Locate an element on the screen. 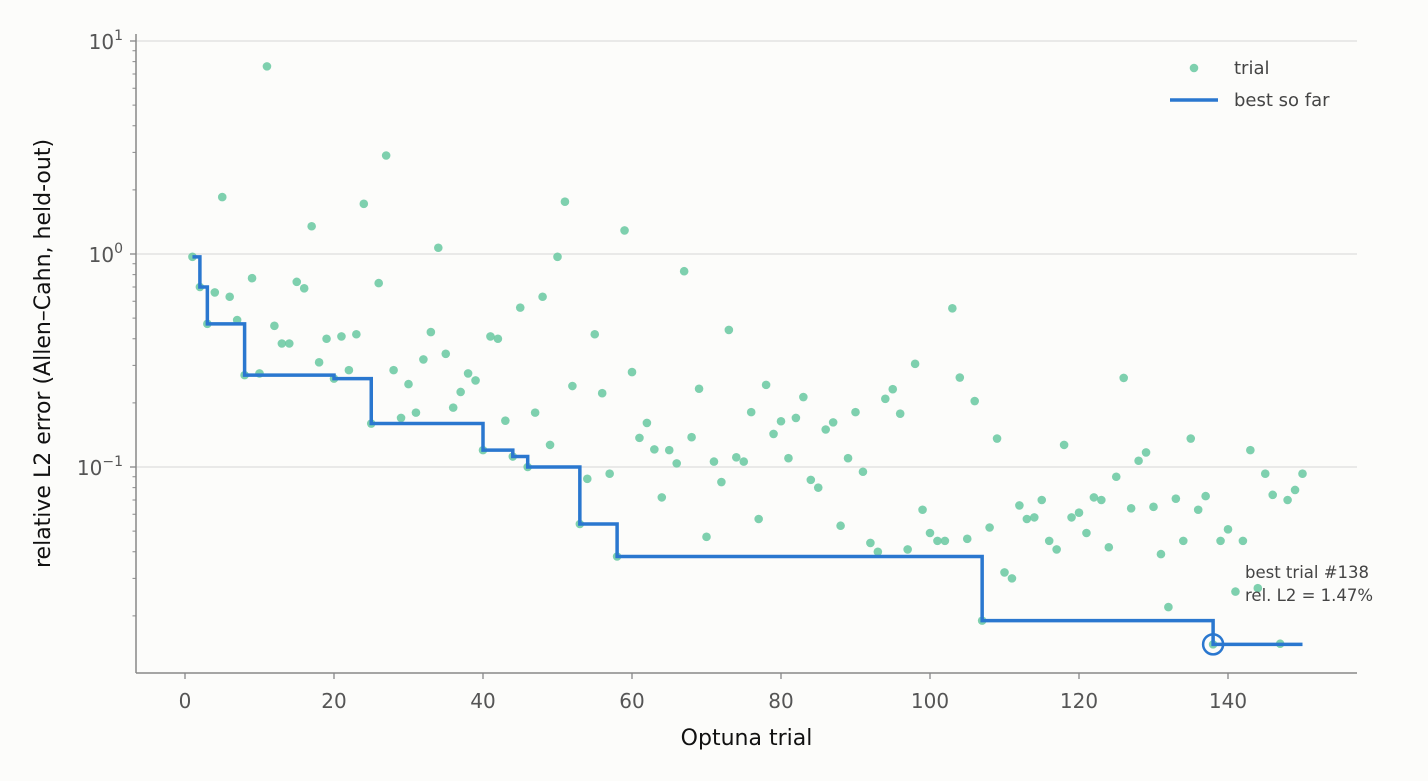  legend-best-label: best so far is located at coordinates (1282, 100).